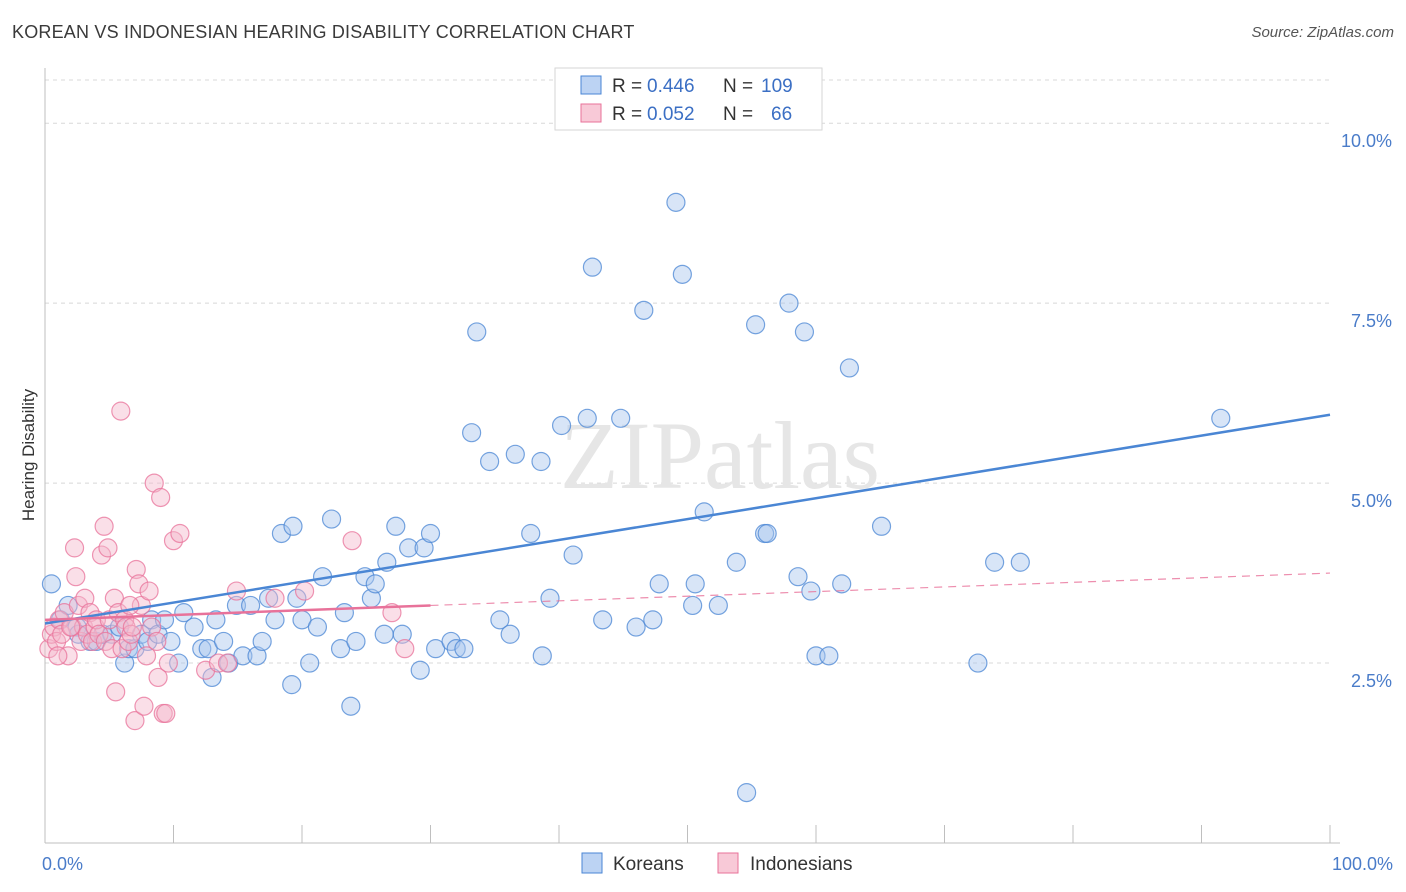 Image resolution: width=1406 pixels, height=892 pixels. What do you see at coordinates (591, 113) in the screenshot?
I see `legend-swatch-indonesians` at bounding box center [591, 113].